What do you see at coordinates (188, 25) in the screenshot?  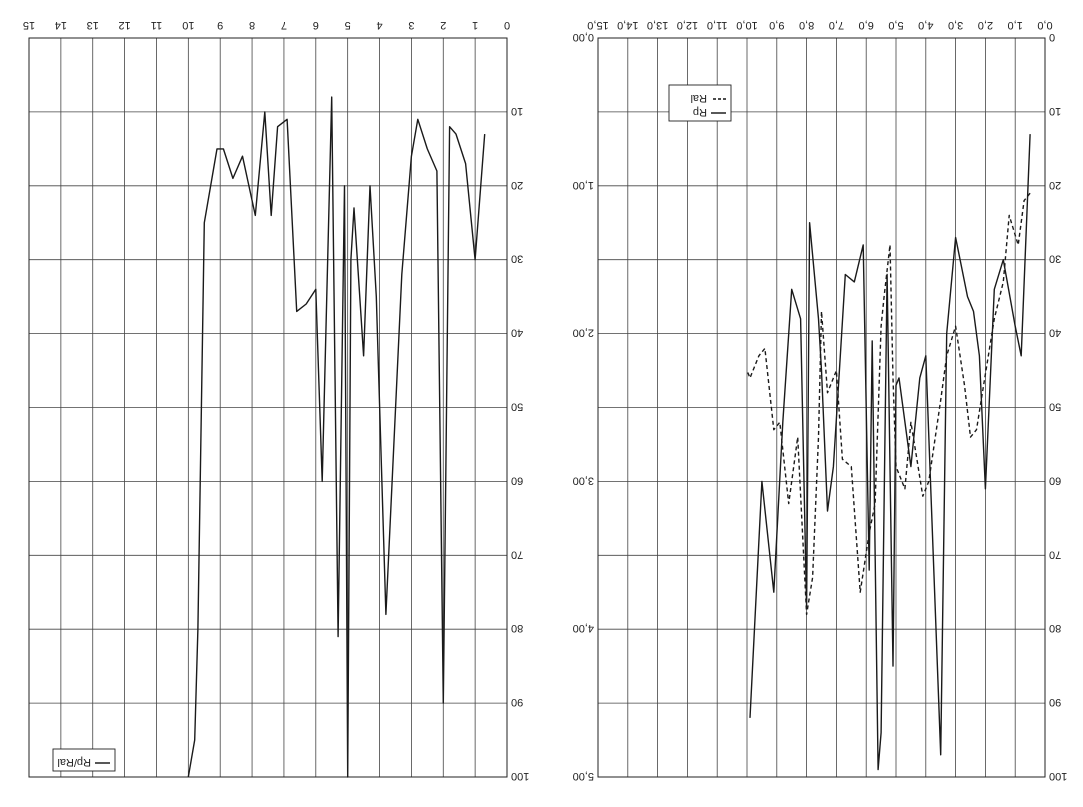 I see `x-tick-label: 10` at bounding box center [188, 25].